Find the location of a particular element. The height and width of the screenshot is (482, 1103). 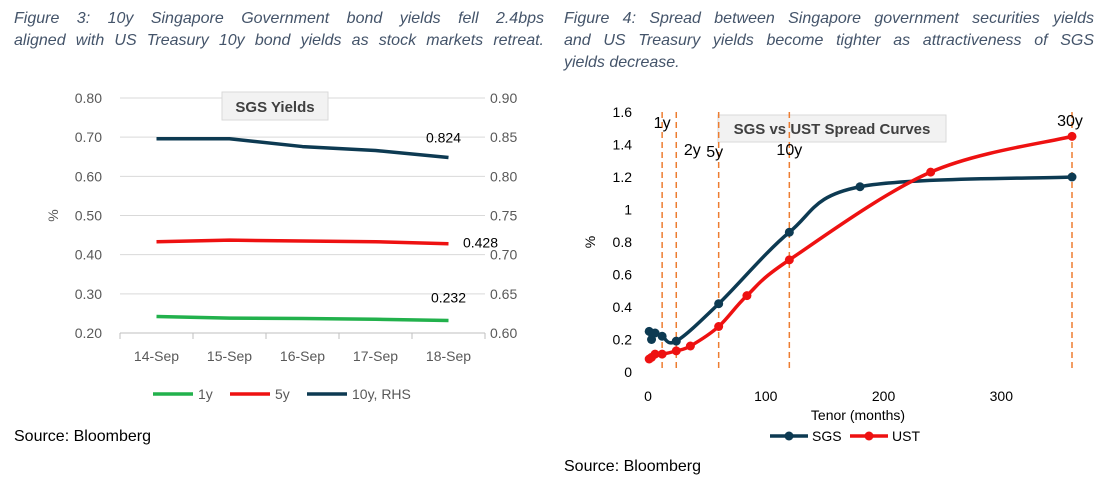

legend-label: UST is located at coordinates (906, 436).